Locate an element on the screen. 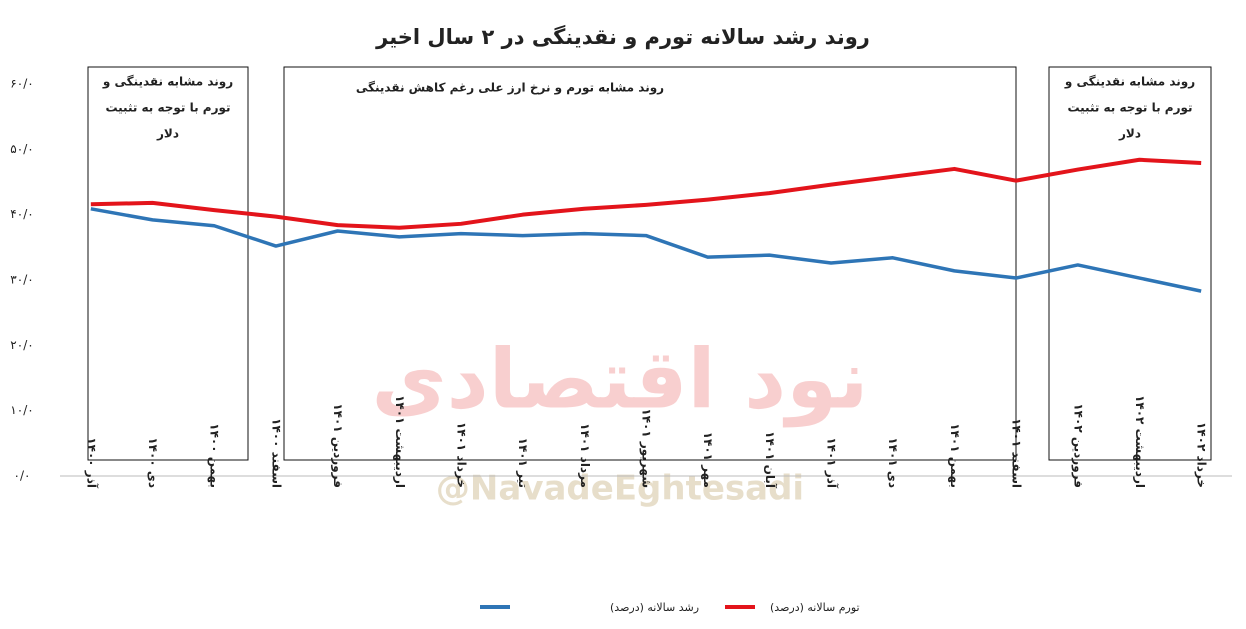 The height and width of the screenshot is (629, 1246). x-tick-label: تیر ۱۴۰۱ is located at coordinates (523, 463).